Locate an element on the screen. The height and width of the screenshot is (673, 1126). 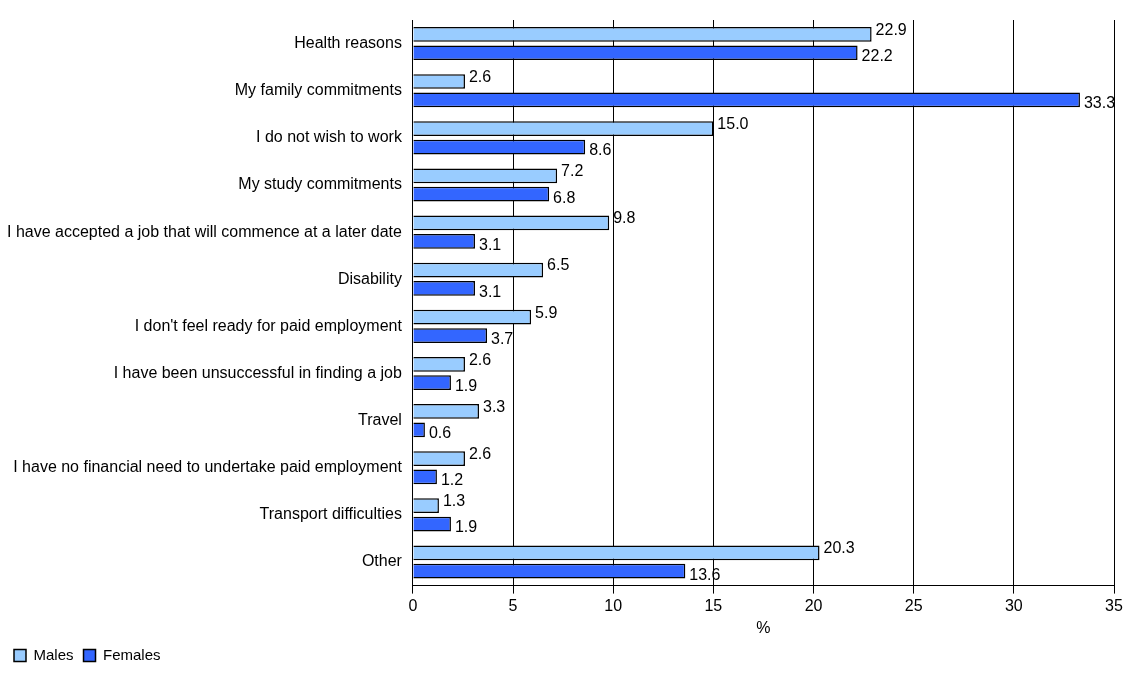
data-label: 22.9 is located at coordinates (891, 29).